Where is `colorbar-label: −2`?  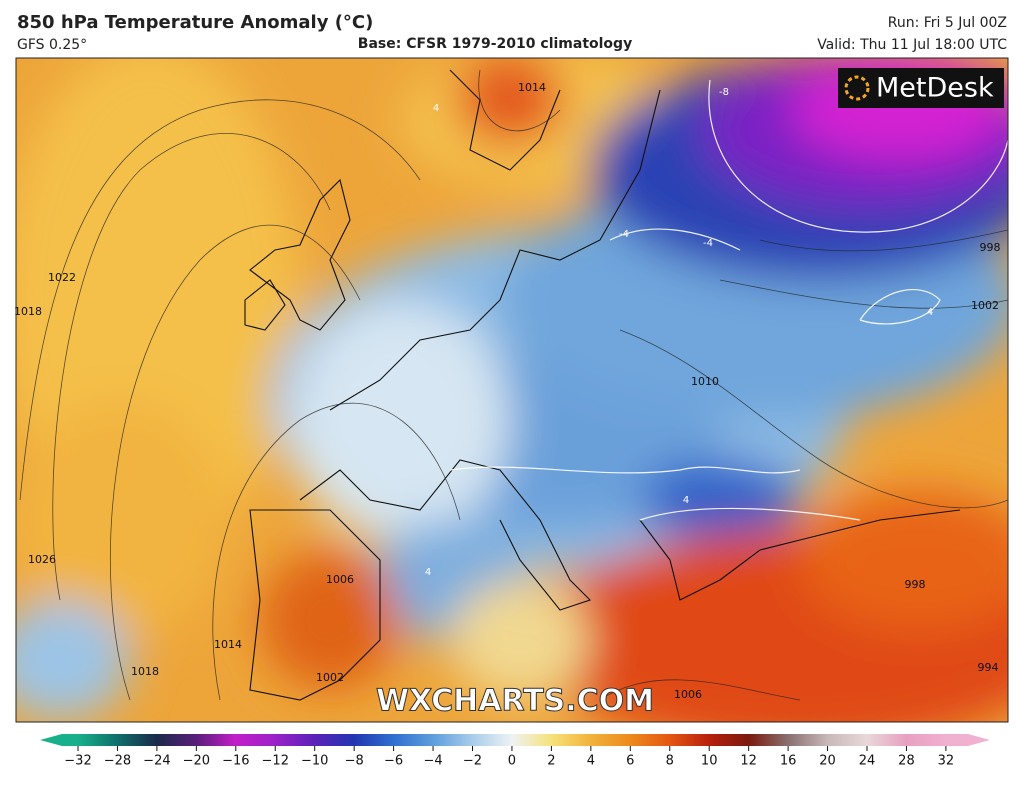
colorbar-label: −2 is located at coordinates (472, 761).